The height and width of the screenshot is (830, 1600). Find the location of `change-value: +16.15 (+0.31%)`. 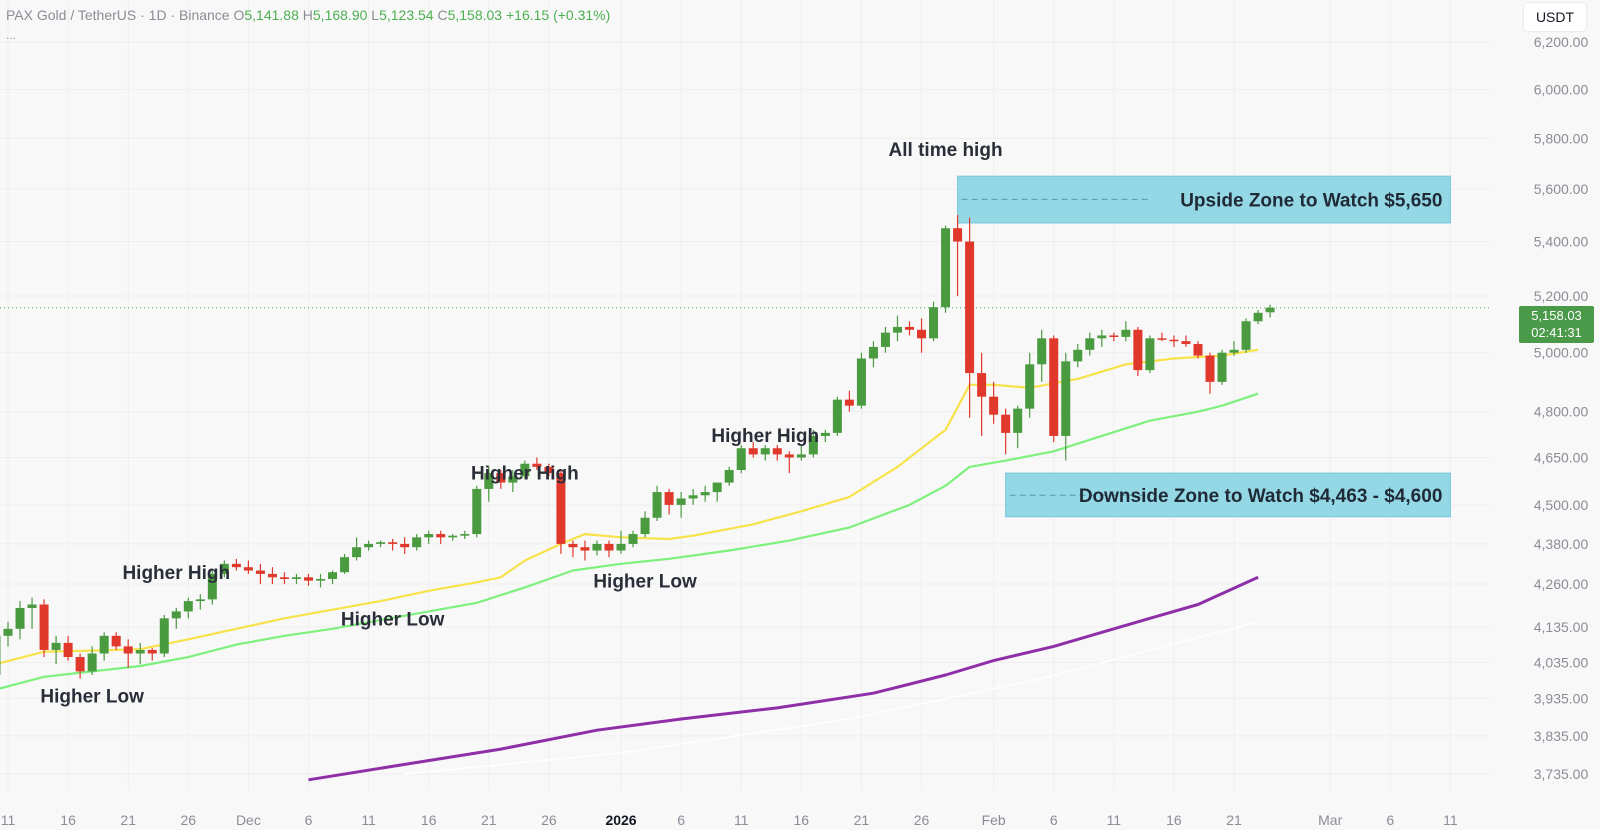

change-value: +16.15 (+0.31%) is located at coordinates (558, 15).